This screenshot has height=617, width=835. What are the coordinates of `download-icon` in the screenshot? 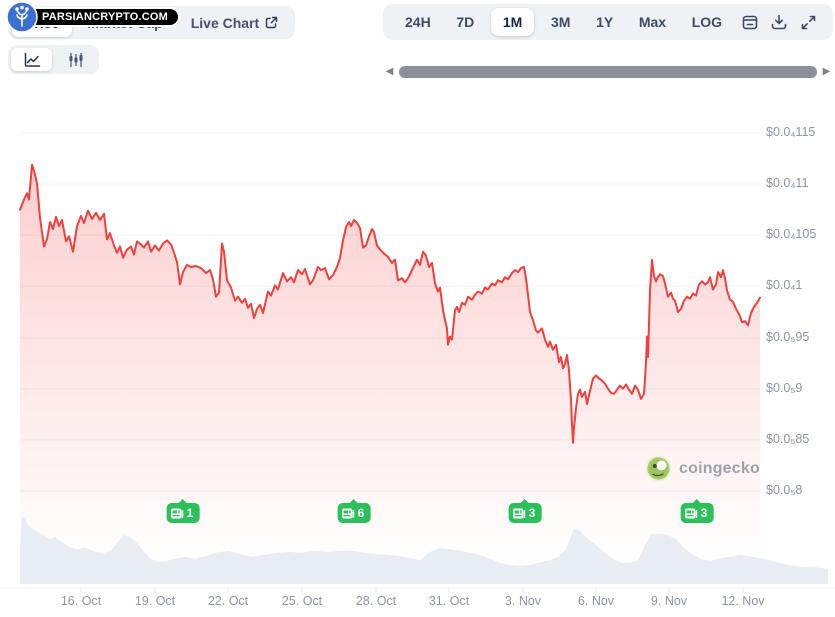 It's located at (779, 22).